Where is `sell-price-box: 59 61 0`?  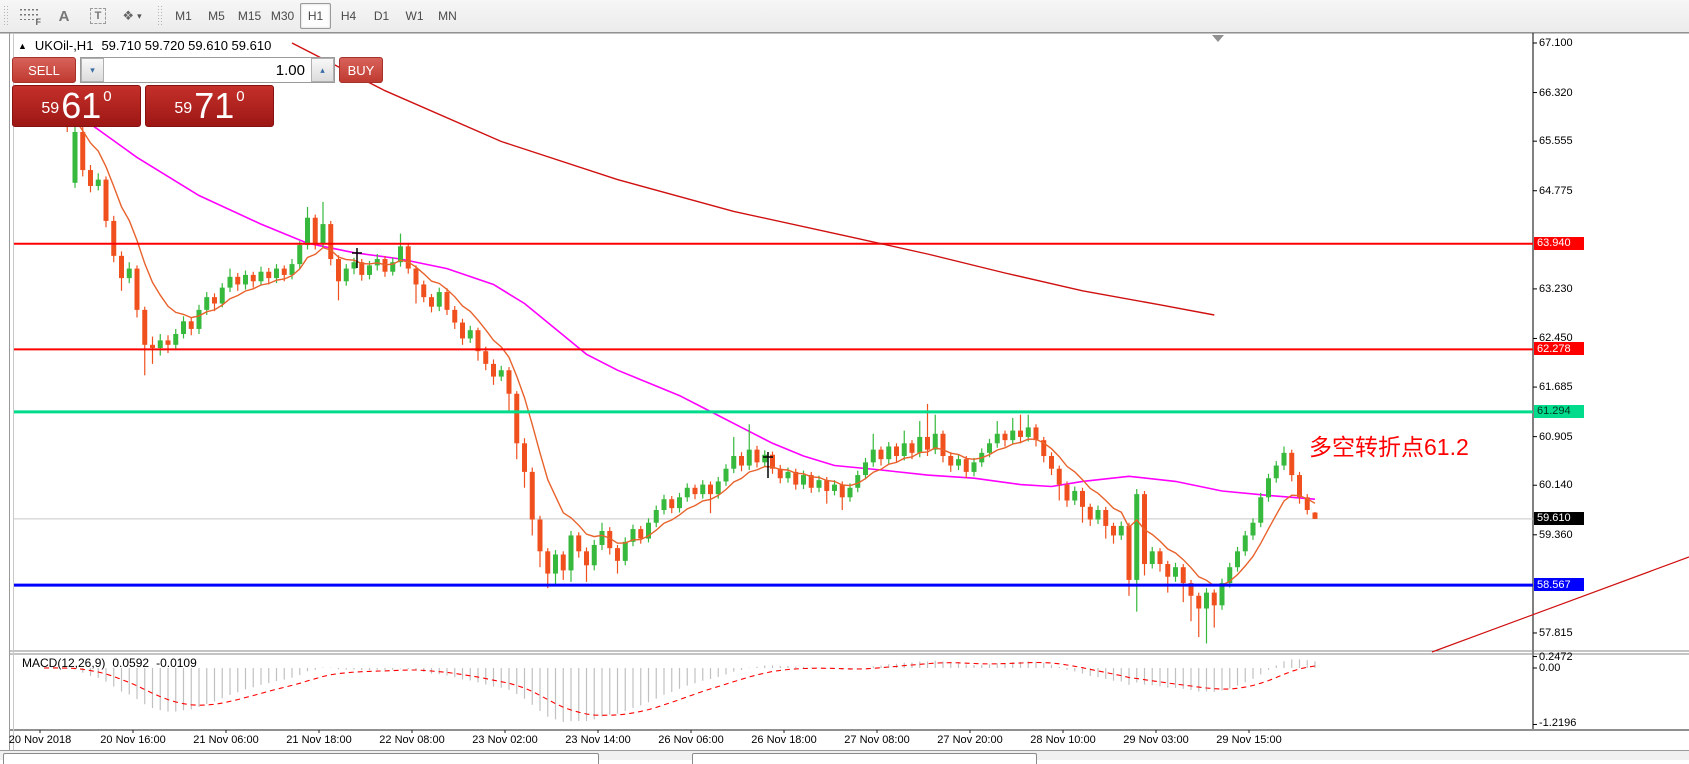
sell-price-box: 59 61 0 is located at coordinates (76, 106).